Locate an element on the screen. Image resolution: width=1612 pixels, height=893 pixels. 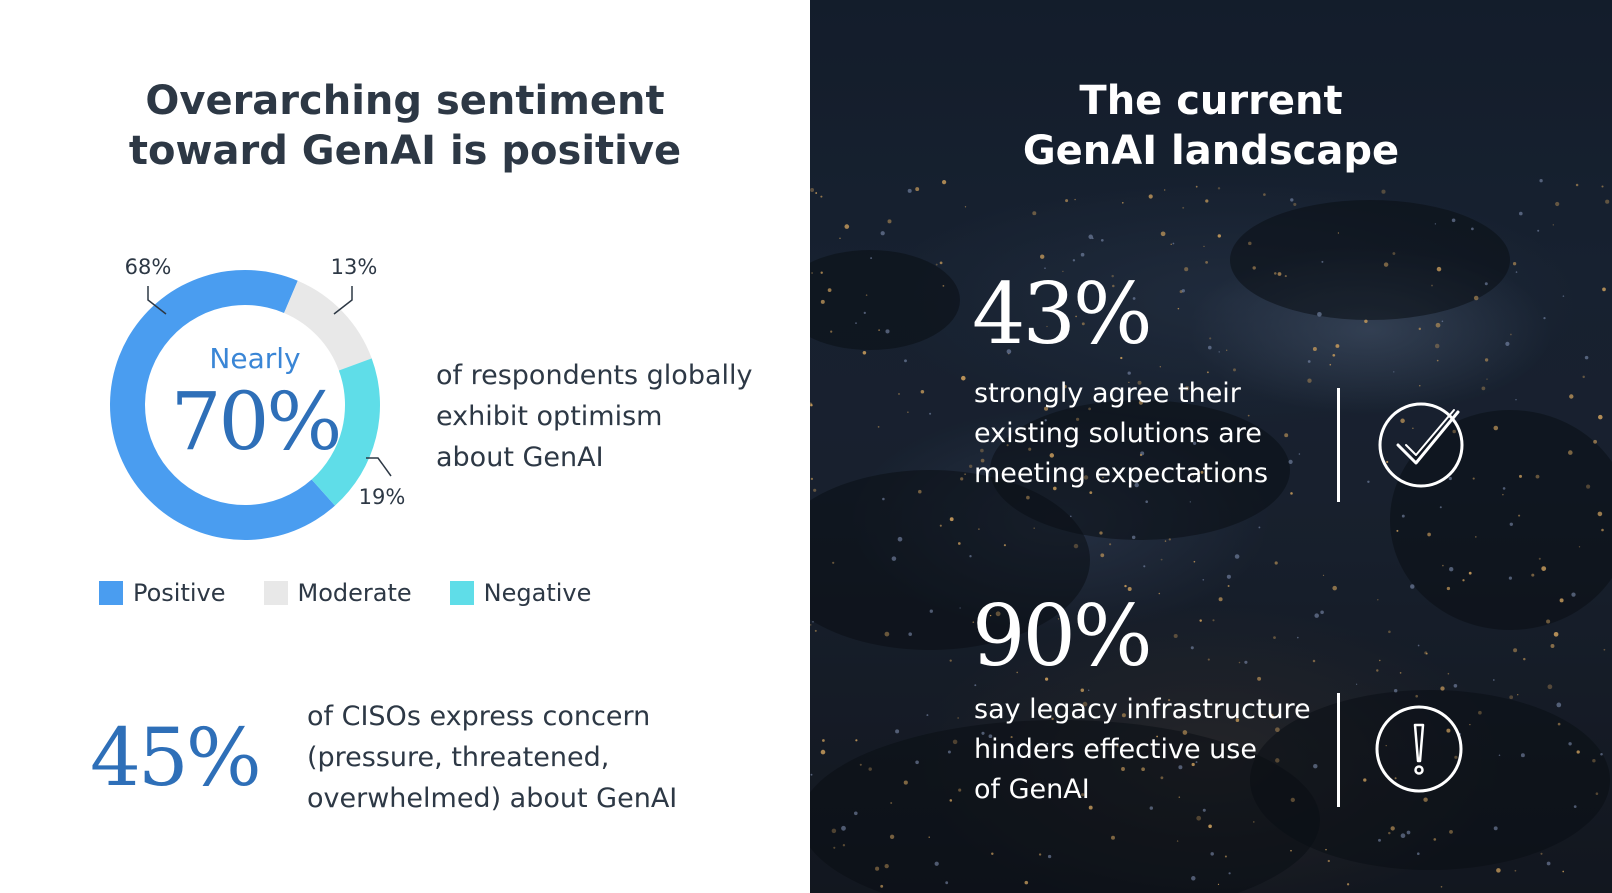
landmass-shape is located at coordinates (885, 300).